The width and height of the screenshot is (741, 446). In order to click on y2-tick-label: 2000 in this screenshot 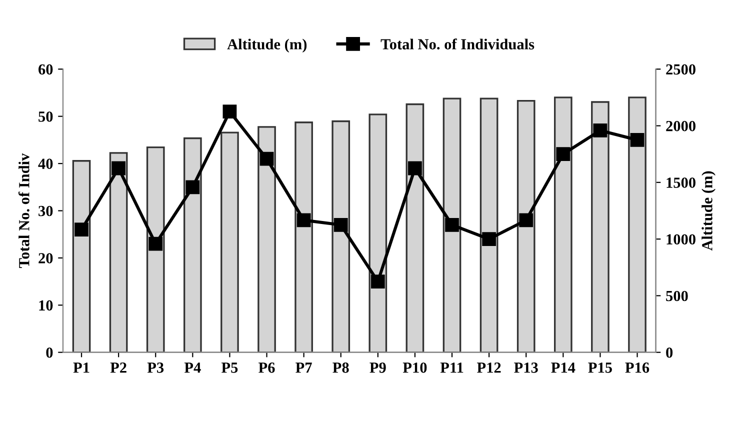, I will do `click(681, 126)`.